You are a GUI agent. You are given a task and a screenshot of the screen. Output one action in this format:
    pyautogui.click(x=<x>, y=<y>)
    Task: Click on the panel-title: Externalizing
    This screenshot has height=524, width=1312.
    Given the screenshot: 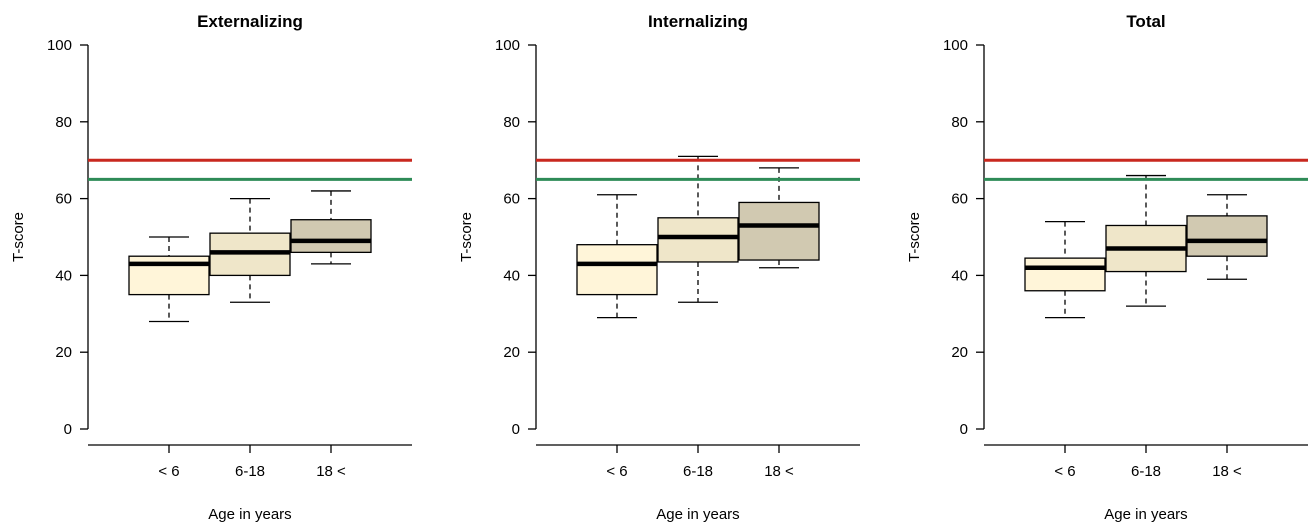 What is the action you would take?
    pyautogui.click(x=250, y=21)
    